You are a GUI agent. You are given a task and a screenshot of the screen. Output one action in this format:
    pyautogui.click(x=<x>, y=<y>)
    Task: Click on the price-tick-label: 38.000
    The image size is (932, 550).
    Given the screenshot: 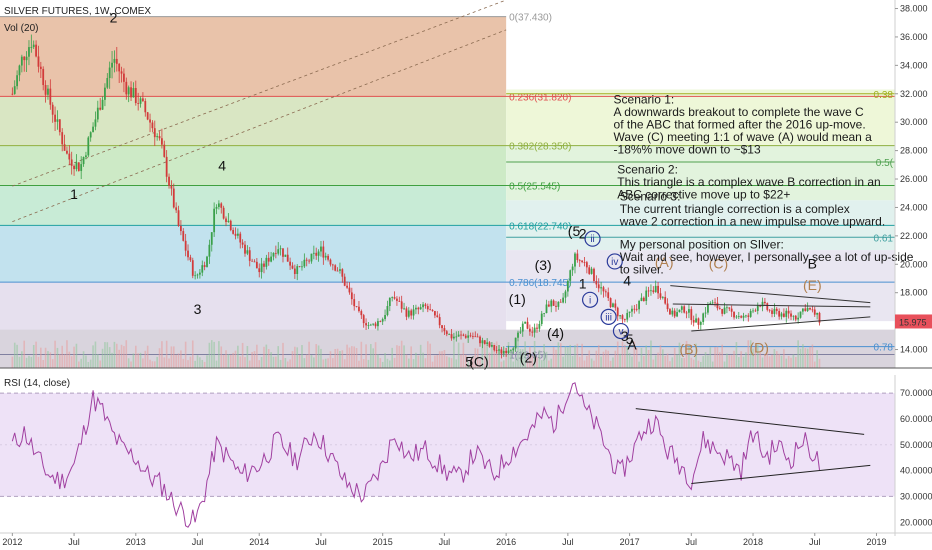 What is the action you would take?
    pyautogui.click(x=914, y=9)
    